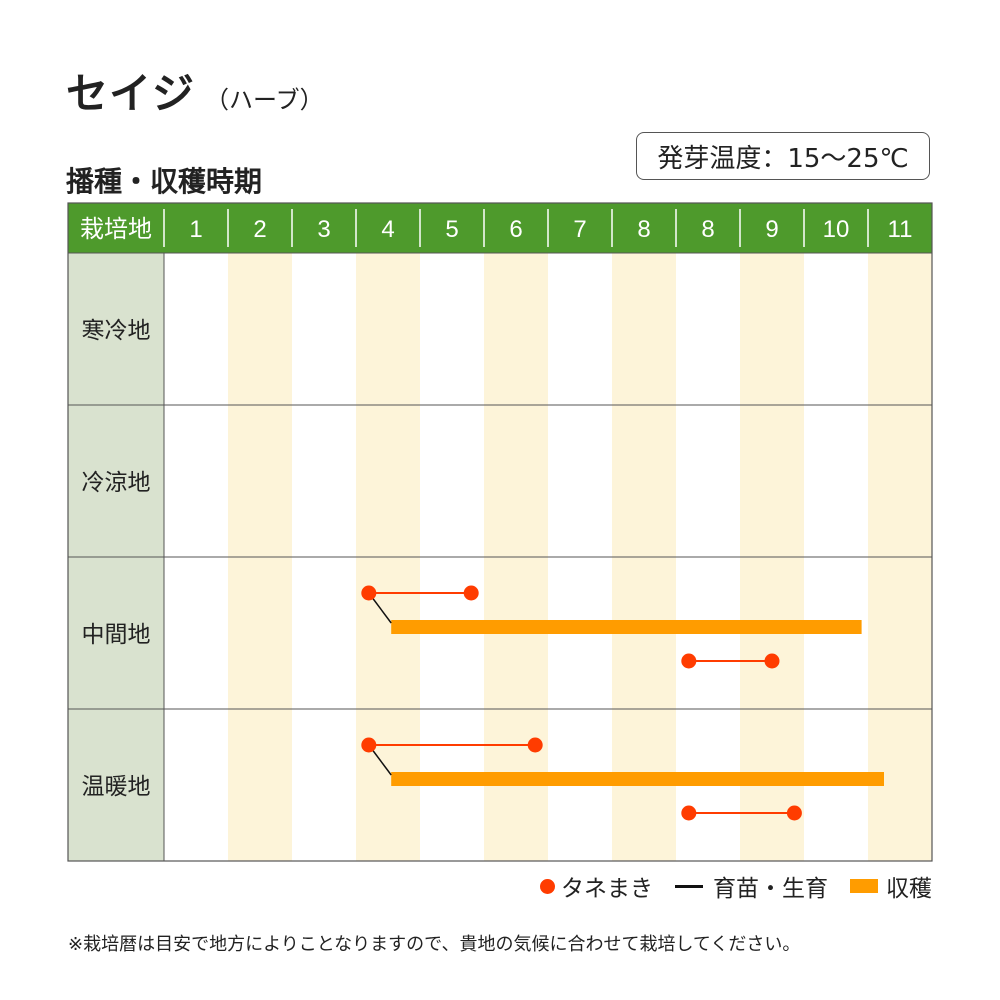  What do you see at coordinates (264, 100) in the screenshot?
I see `crop-category: （ハーブ）` at bounding box center [264, 100].